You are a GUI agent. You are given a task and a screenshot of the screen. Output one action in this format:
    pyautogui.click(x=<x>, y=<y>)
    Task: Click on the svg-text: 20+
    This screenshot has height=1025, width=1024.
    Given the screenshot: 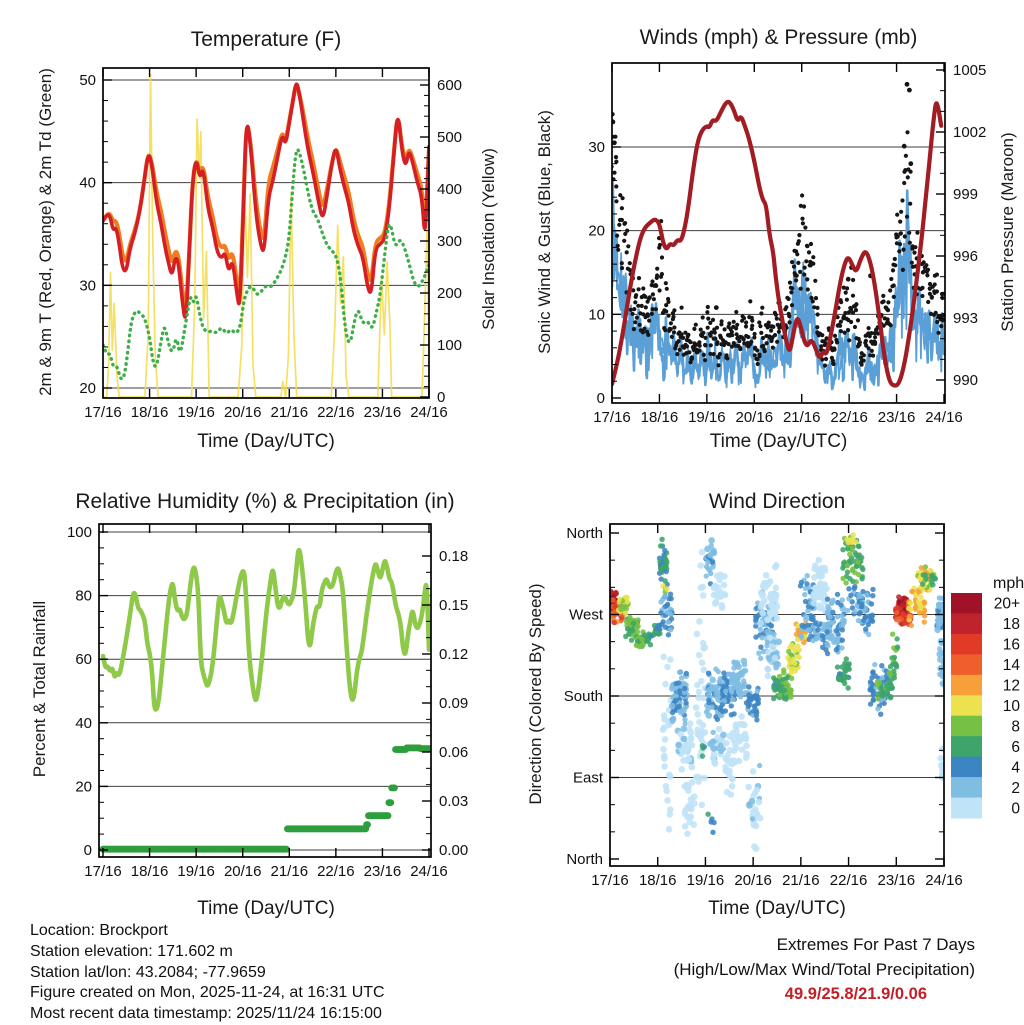 What is the action you would take?
    pyautogui.click(x=1007, y=604)
    